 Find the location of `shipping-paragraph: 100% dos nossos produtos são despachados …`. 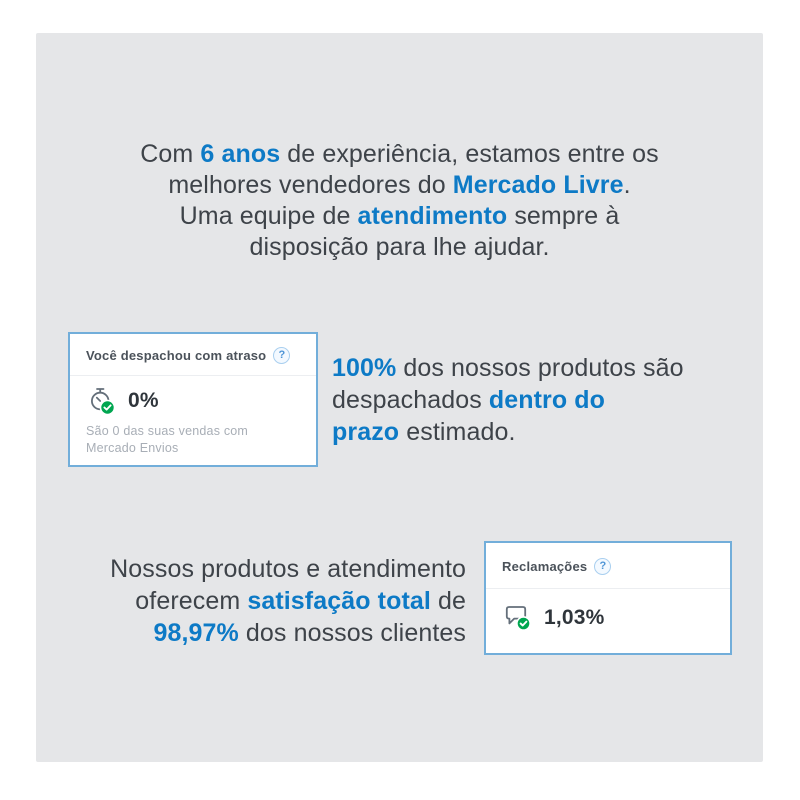

shipping-paragraph: 100% dos nossos produtos são despachados … is located at coordinates (508, 400).